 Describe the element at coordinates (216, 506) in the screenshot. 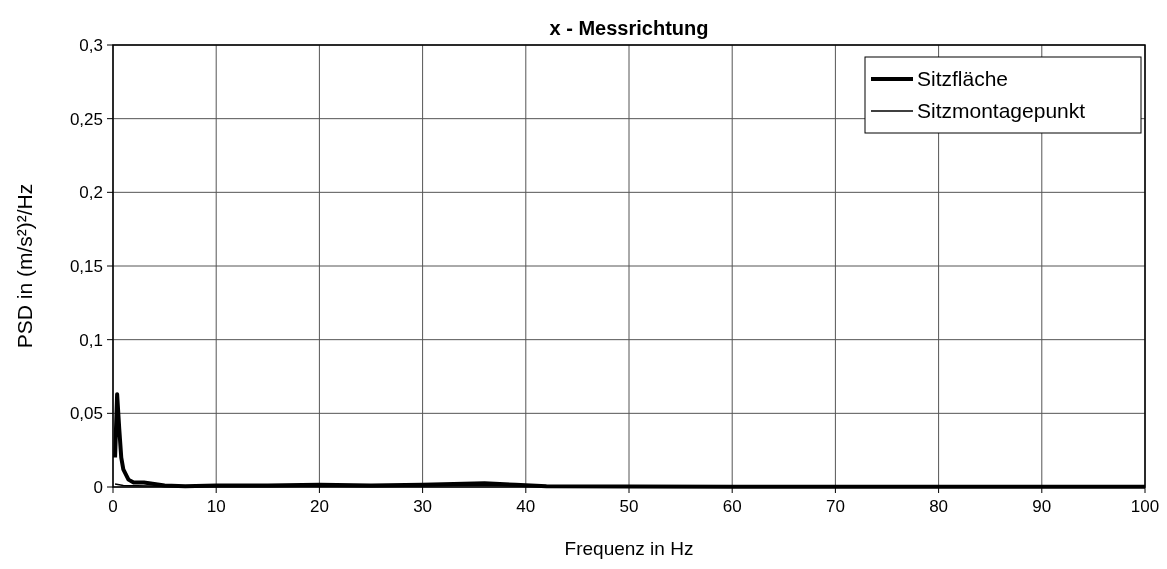

I see `x-tick-label: 10` at that location.